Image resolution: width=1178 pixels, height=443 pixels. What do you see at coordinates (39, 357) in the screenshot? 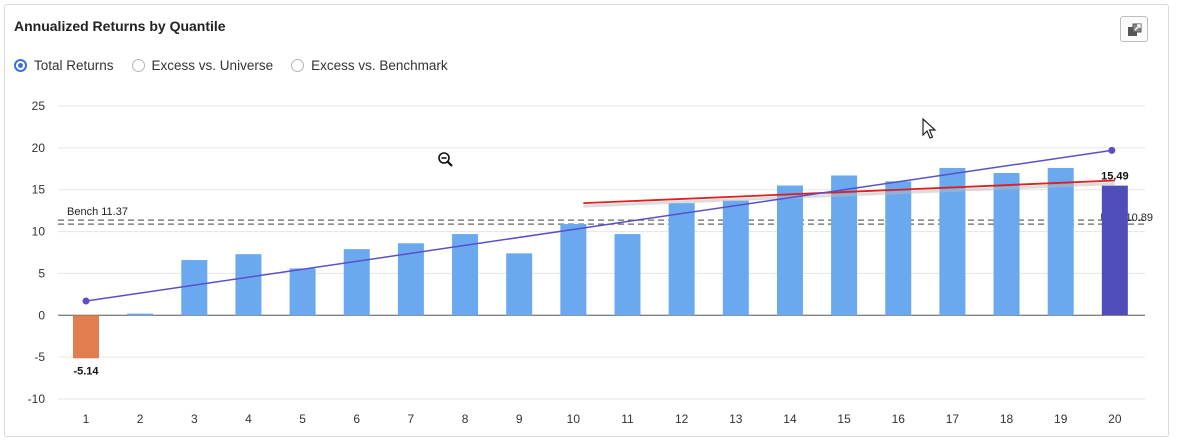
I see `y-tick-label: -5` at bounding box center [39, 357].